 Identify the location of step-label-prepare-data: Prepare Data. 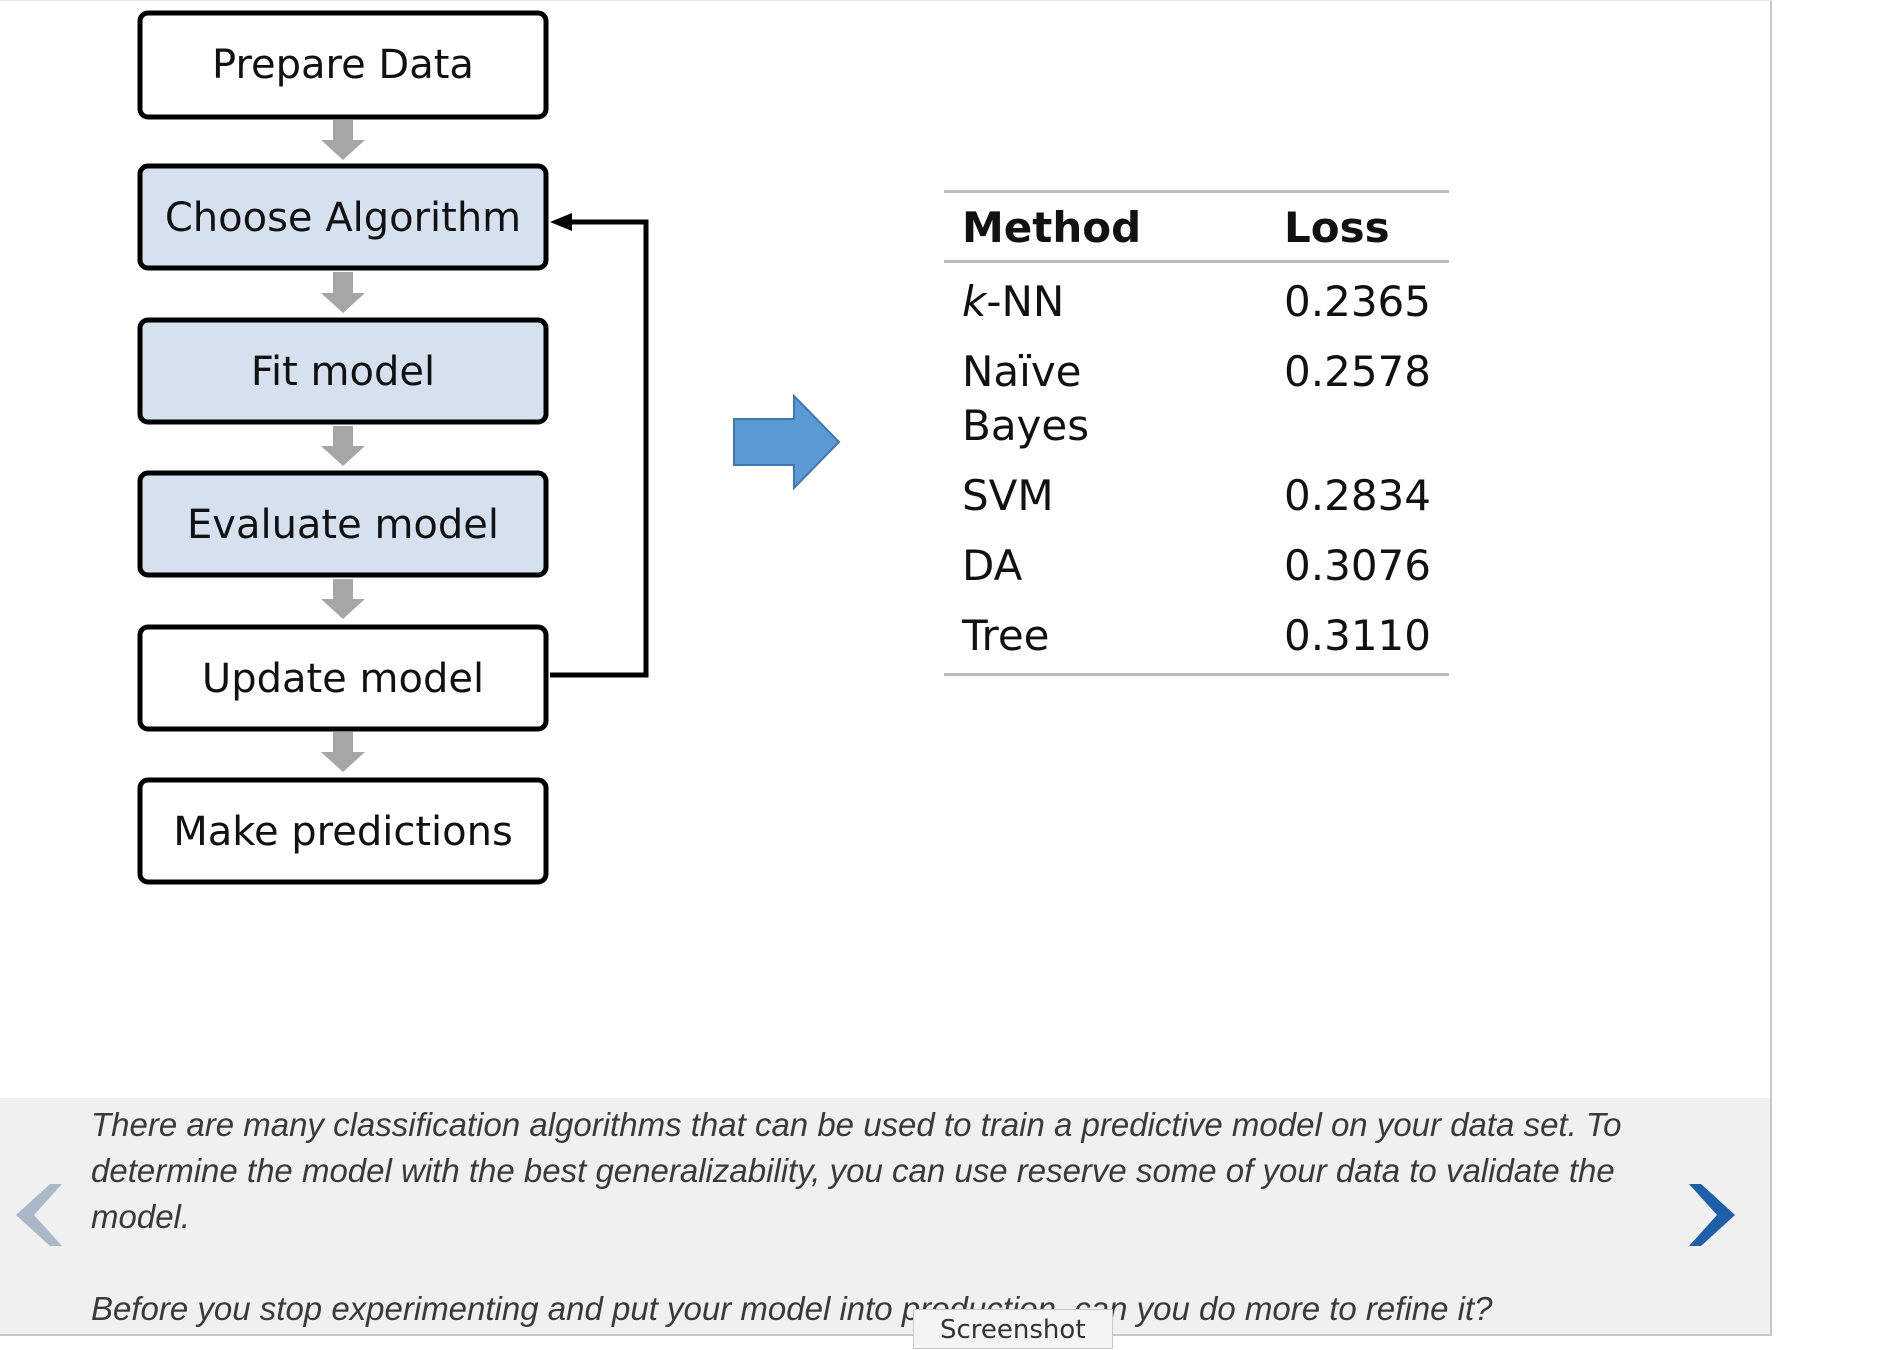
(343, 65).